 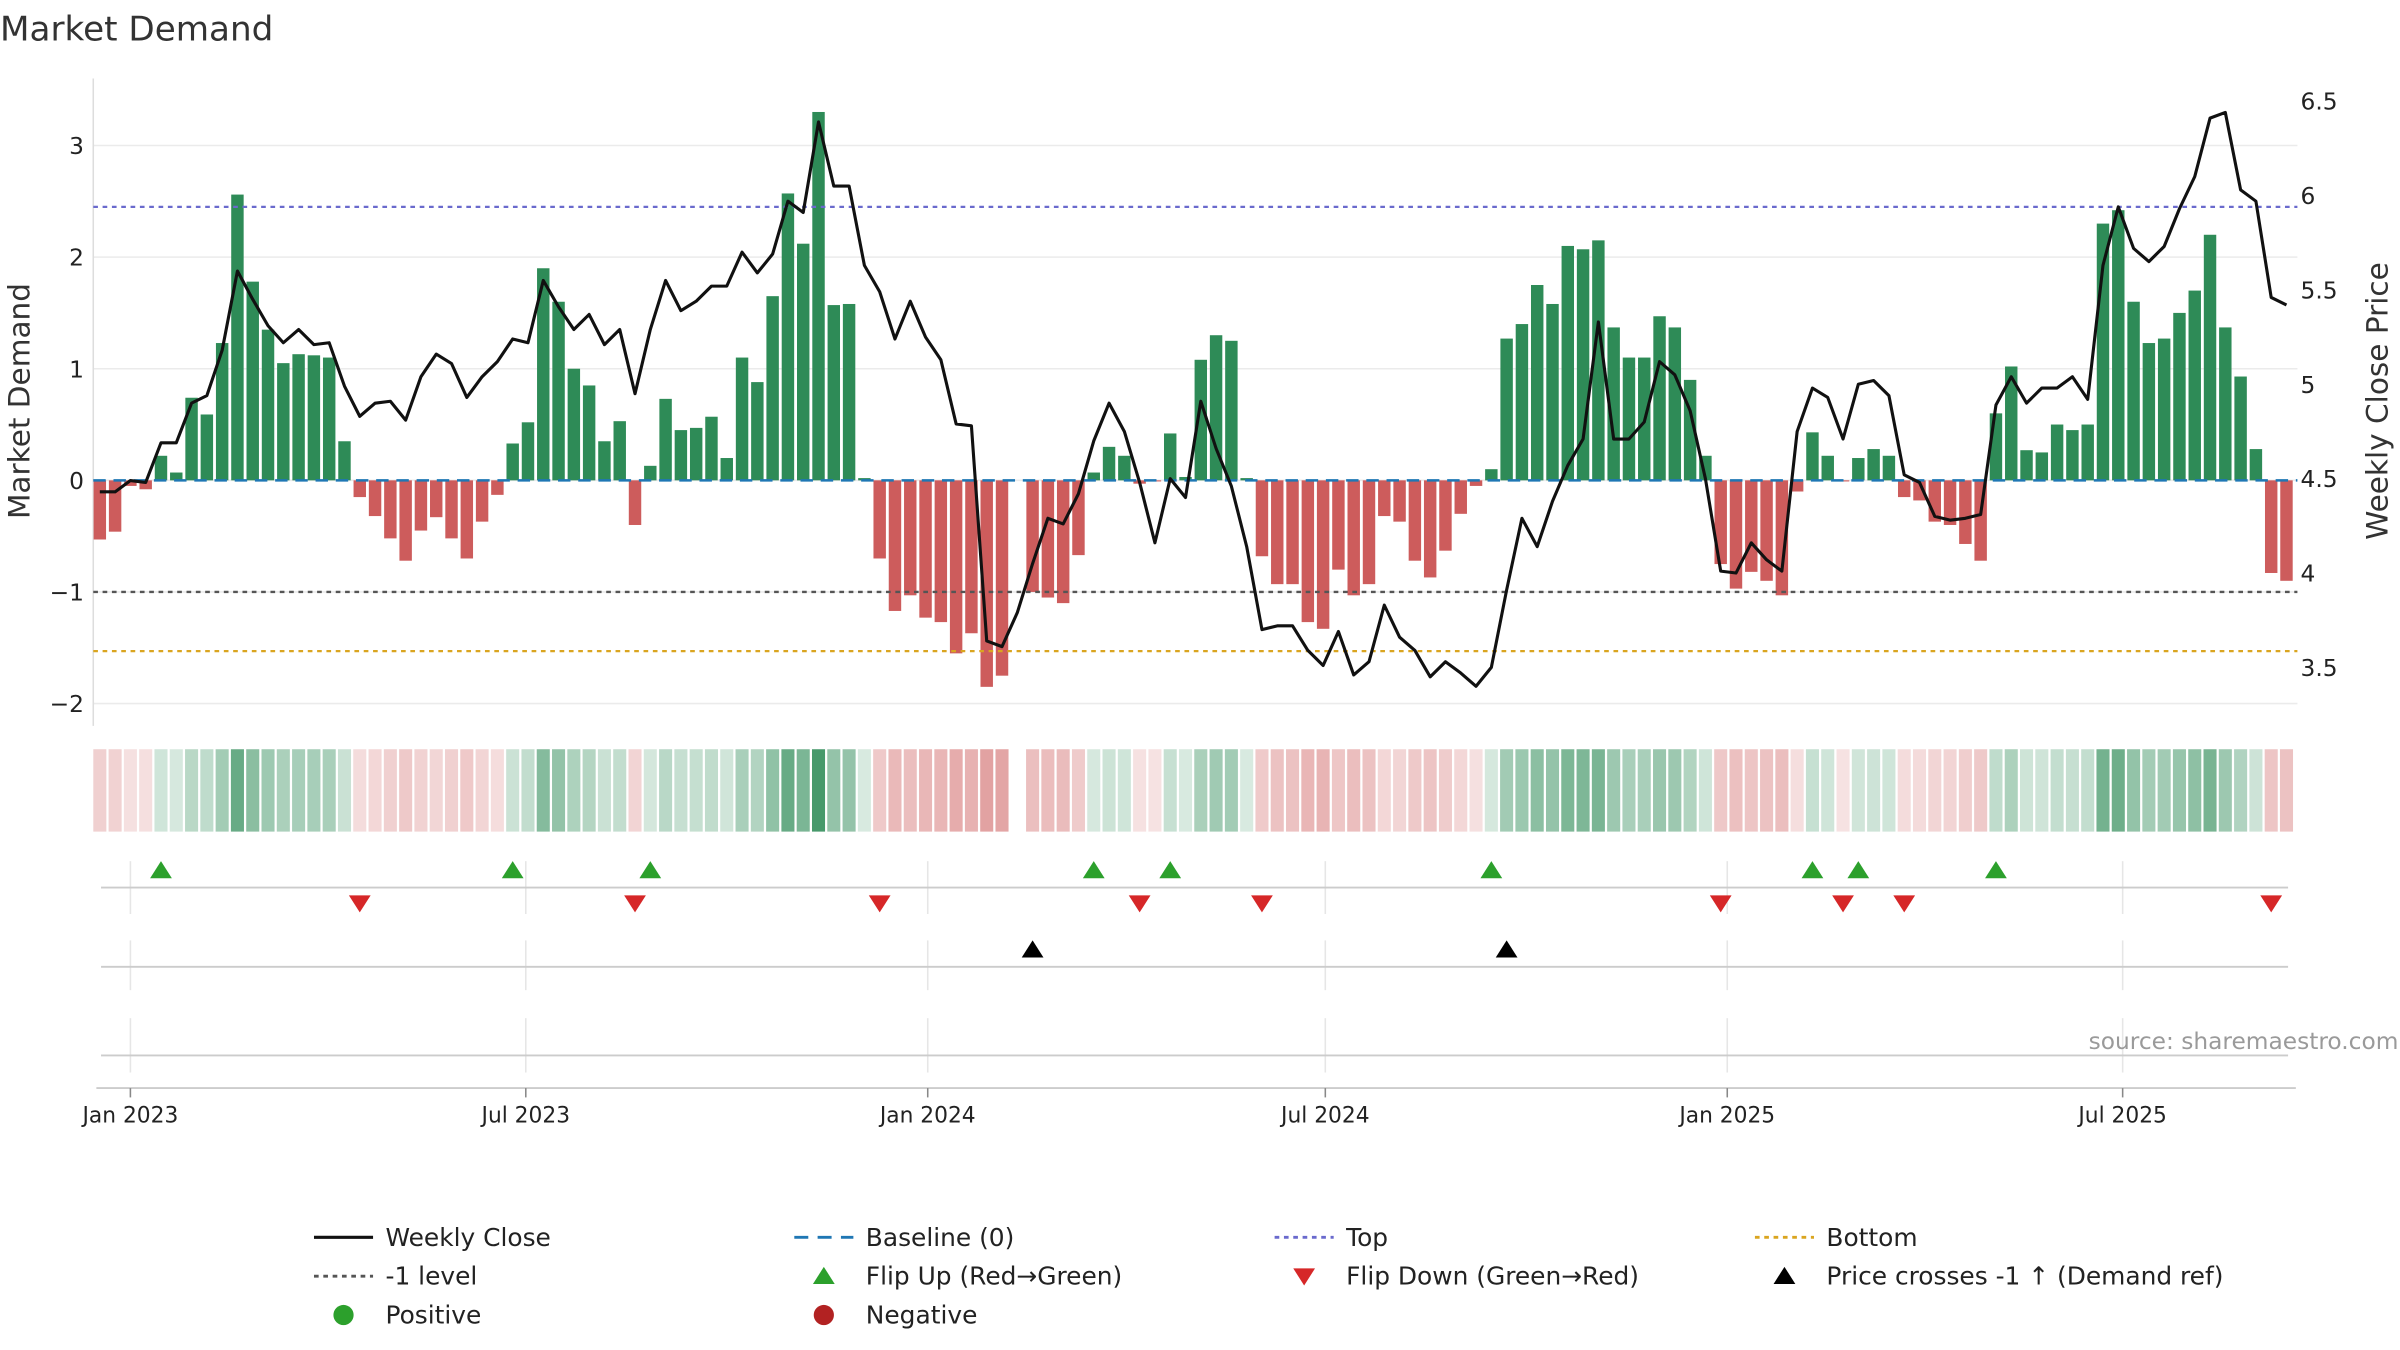 I want to click on legend-item: Flip Down (Green→Red), so click(x=1466, y=1276).